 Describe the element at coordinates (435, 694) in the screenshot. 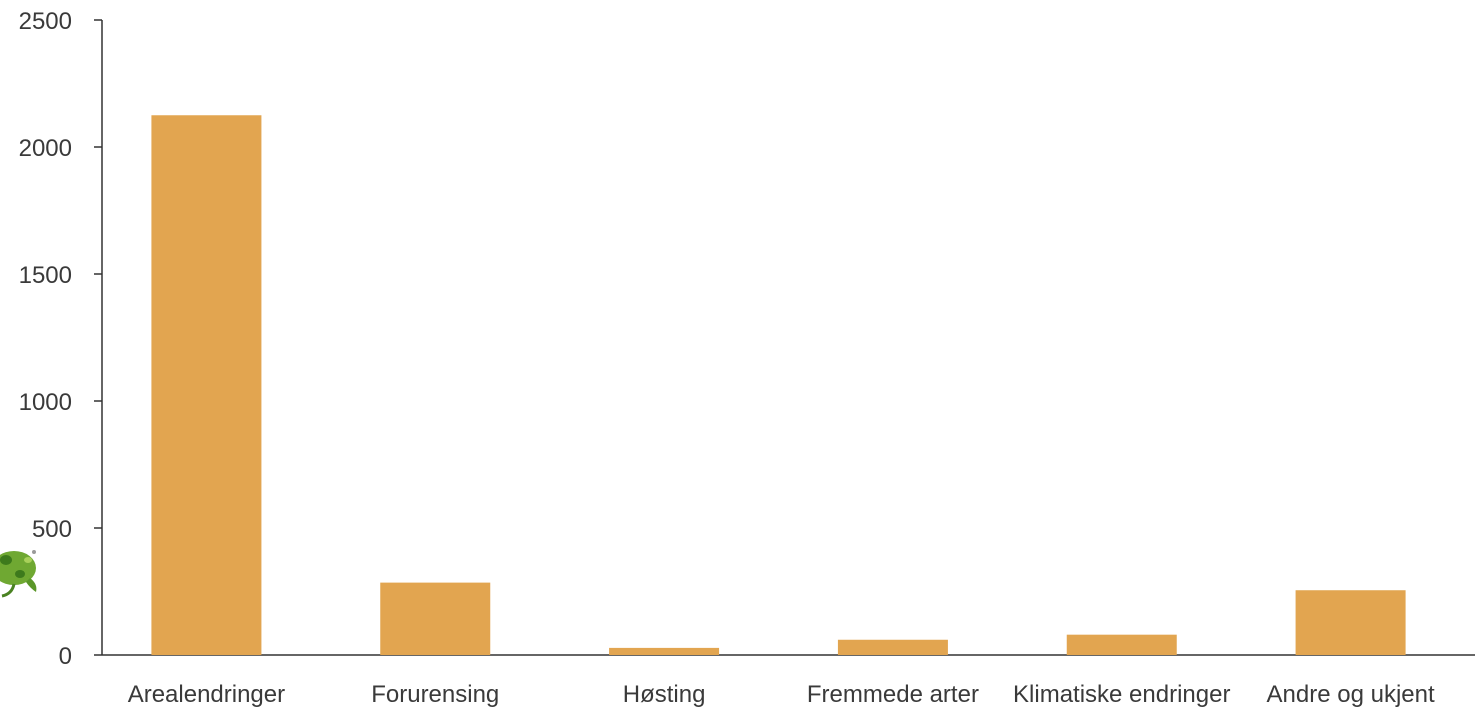

I see `x-category-label: Forurensing` at that location.